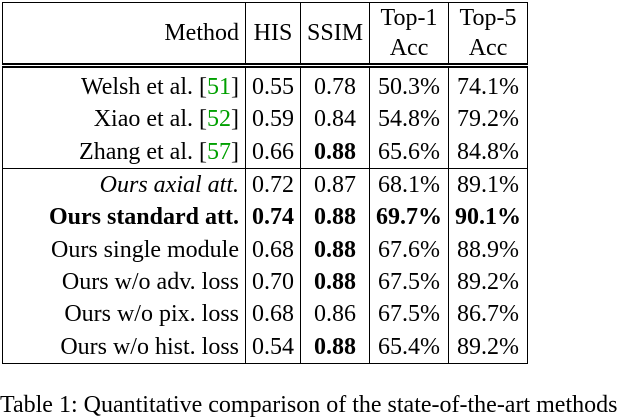  I want to click on method-cell: Ours single module, so click(124, 249).